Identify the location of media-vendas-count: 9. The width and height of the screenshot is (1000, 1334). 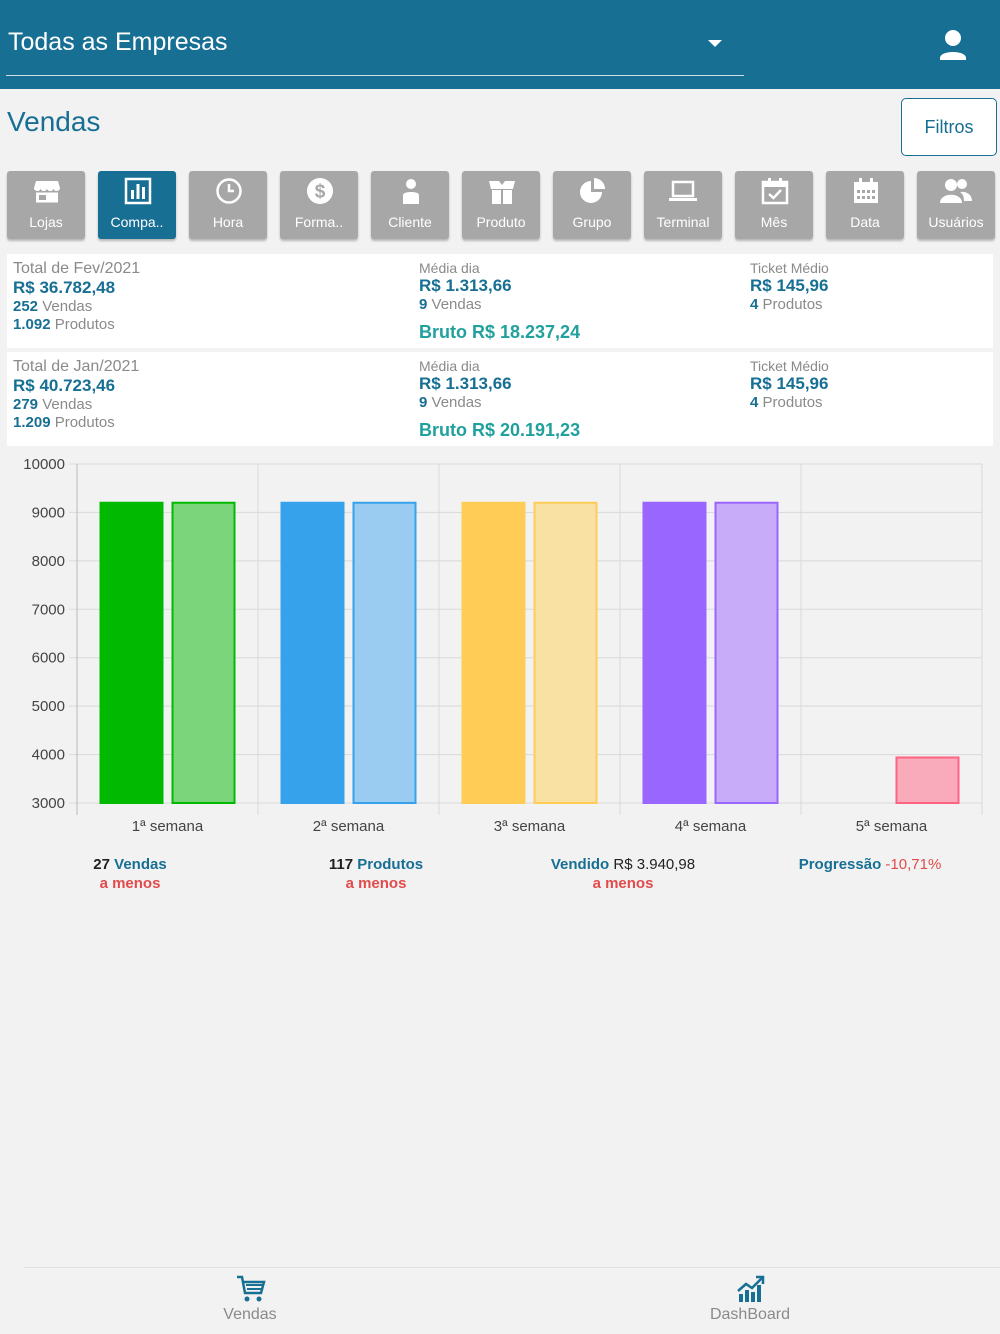
(423, 402).